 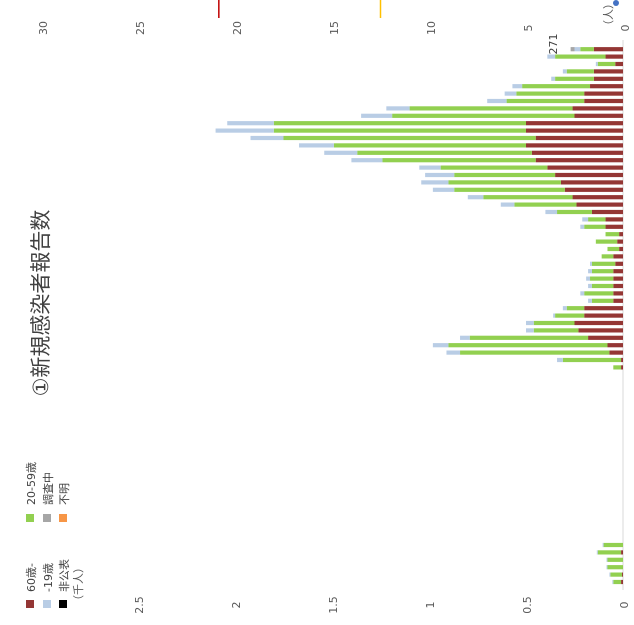 What do you see at coordinates (31, 483) in the screenshot?
I see `legend-label-20-59: 20-59歳` at bounding box center [31, 483].